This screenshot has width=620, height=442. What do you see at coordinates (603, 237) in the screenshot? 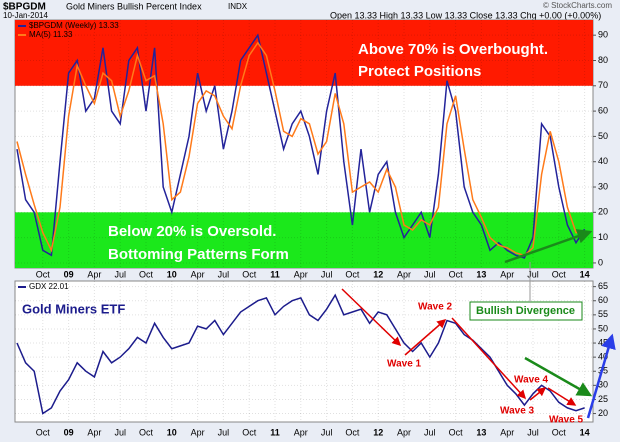
I see `y-tick-label: 10` at bounding box center [603, 237].